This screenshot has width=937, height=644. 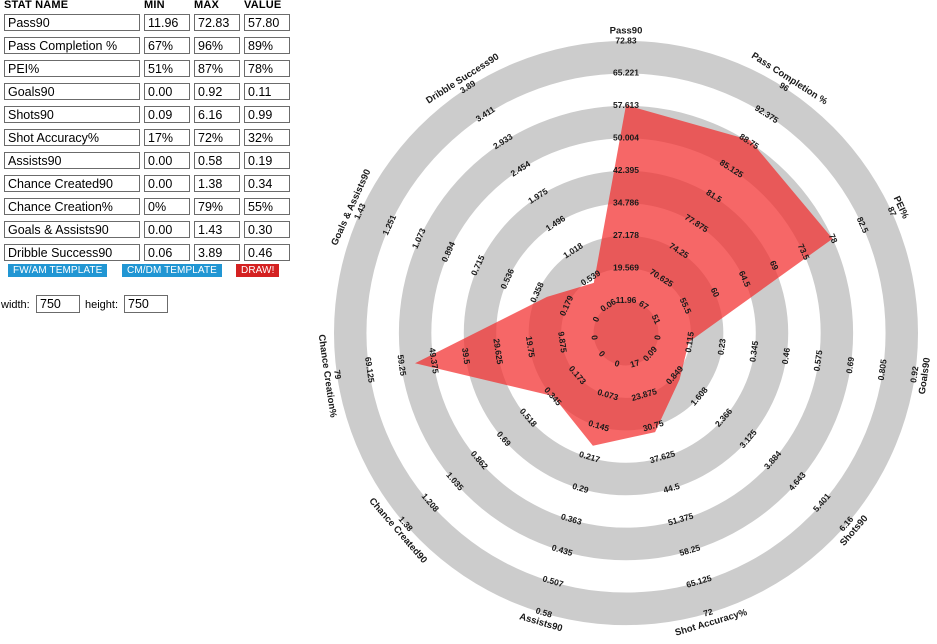 I want to click on value-input: 0.46, so click(x=267, y=252).